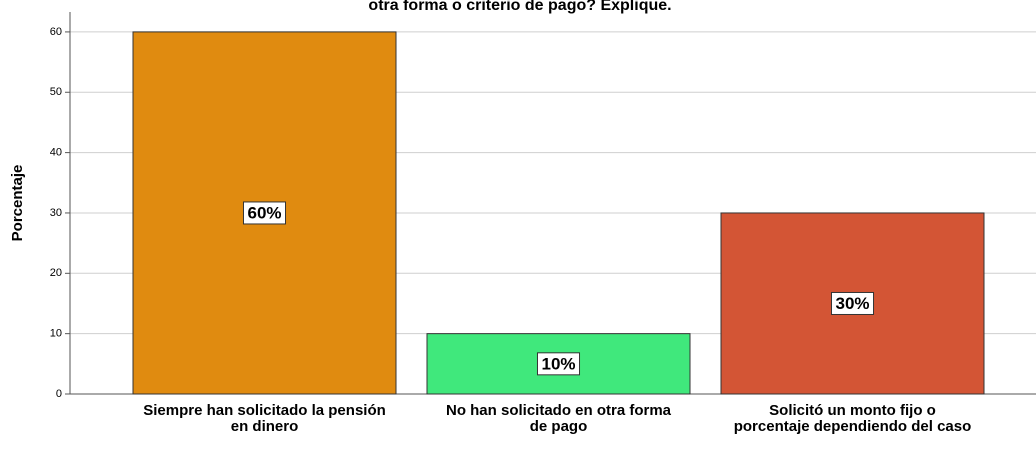  I want to click on chart-title: otra forma o criterio de pago? Explique., so click(519, 7).